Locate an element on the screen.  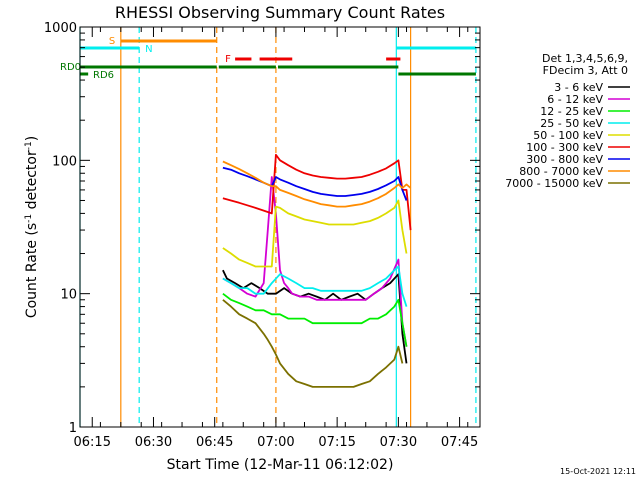
x-tick-label-6: 07:45 is located at coordinates (459, 442).